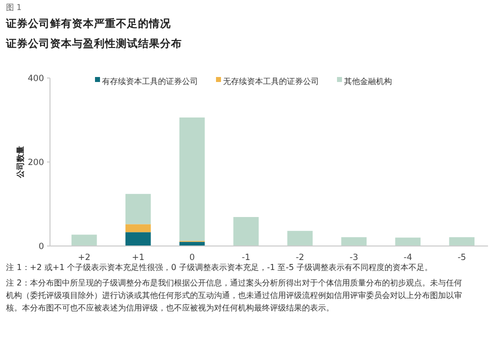 This screenshot has height=356, width=500. I want to click on x-tick-label: -1, so click(246, 258).